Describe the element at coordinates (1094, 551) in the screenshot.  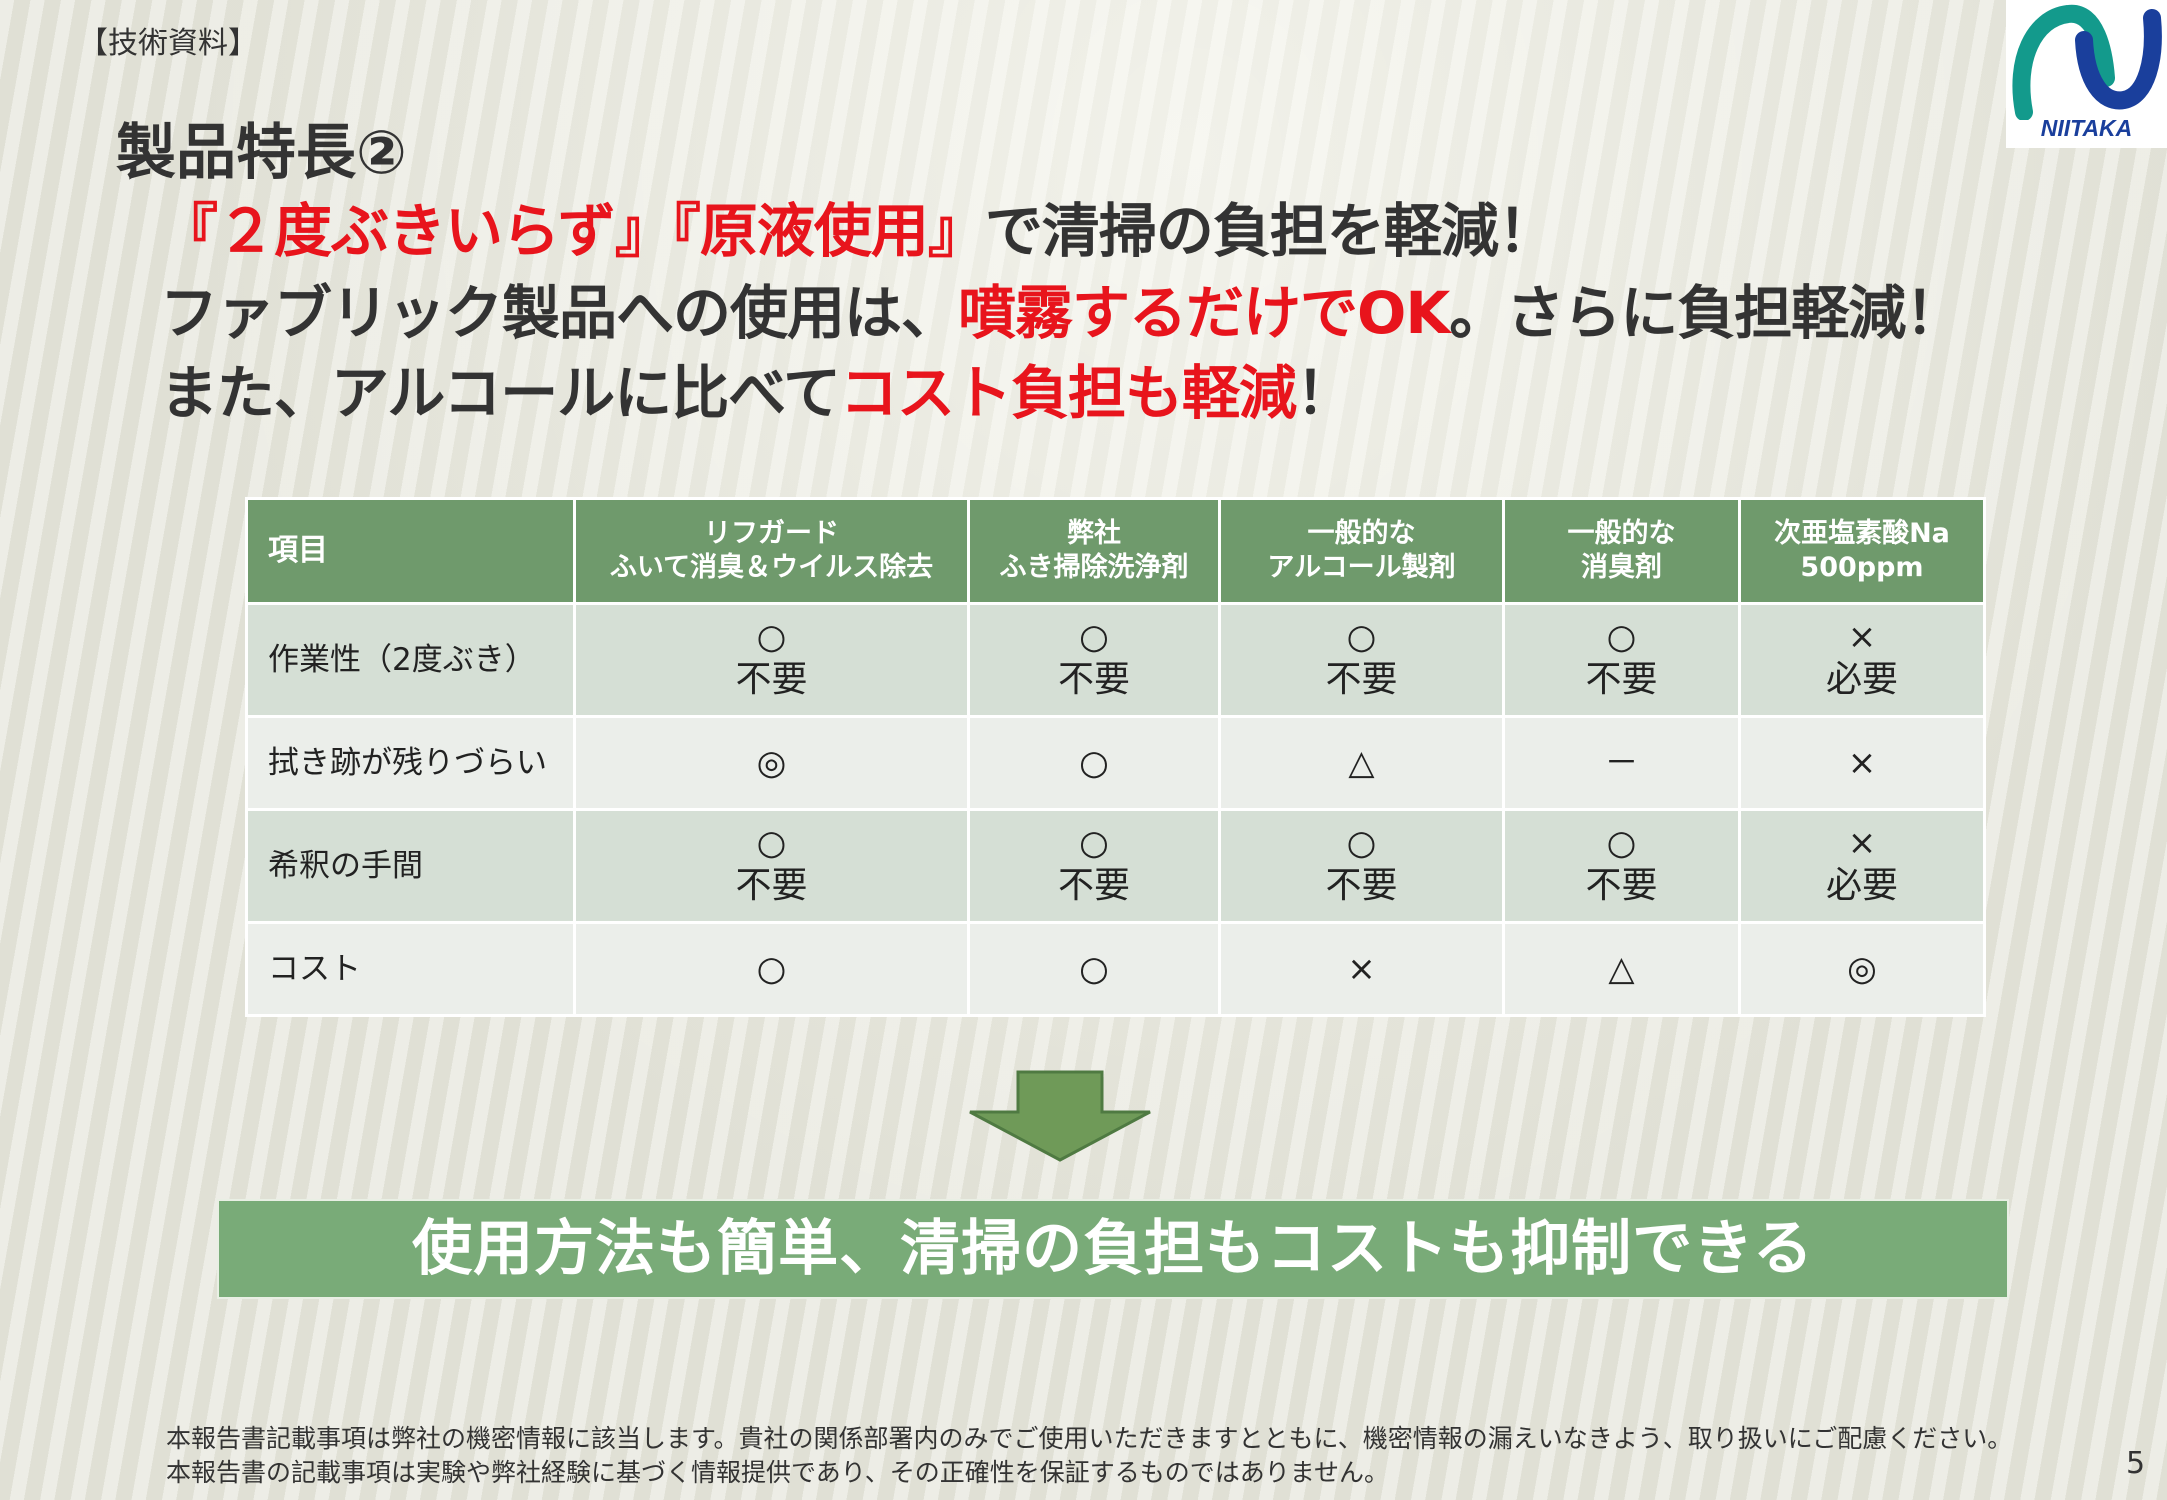
I see `header-col-2: 弊社 ふき掃除洗浄剤` at that location.